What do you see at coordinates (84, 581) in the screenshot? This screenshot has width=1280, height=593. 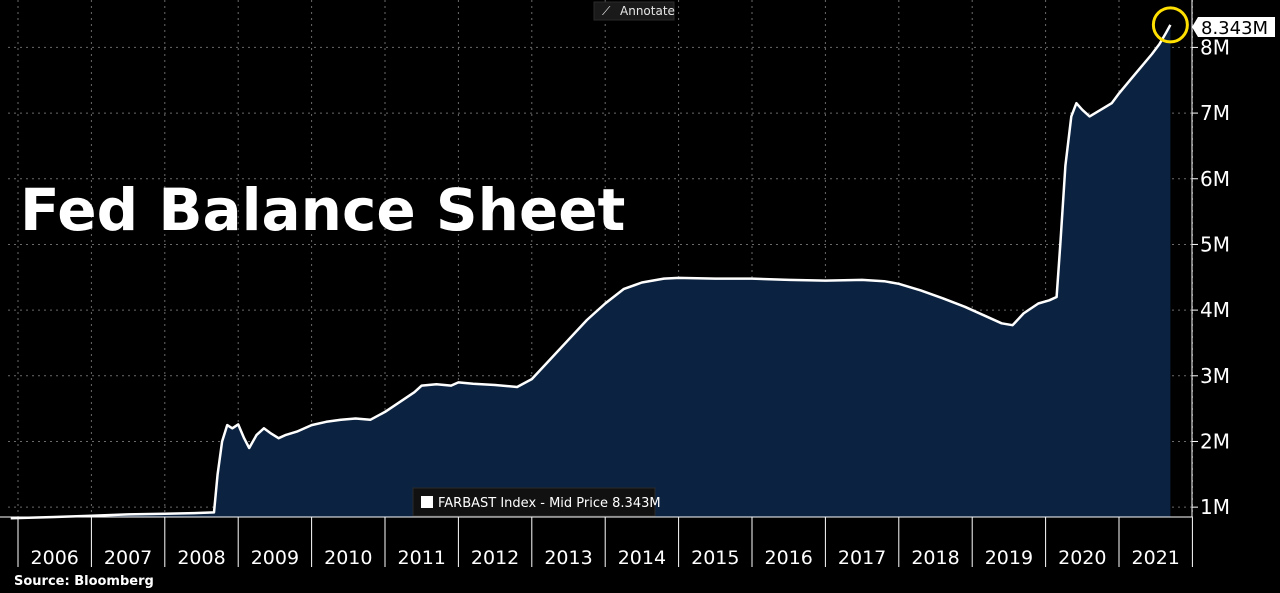 I see `source-label: Source: Bloomberg` at bounding box center [84, 581].